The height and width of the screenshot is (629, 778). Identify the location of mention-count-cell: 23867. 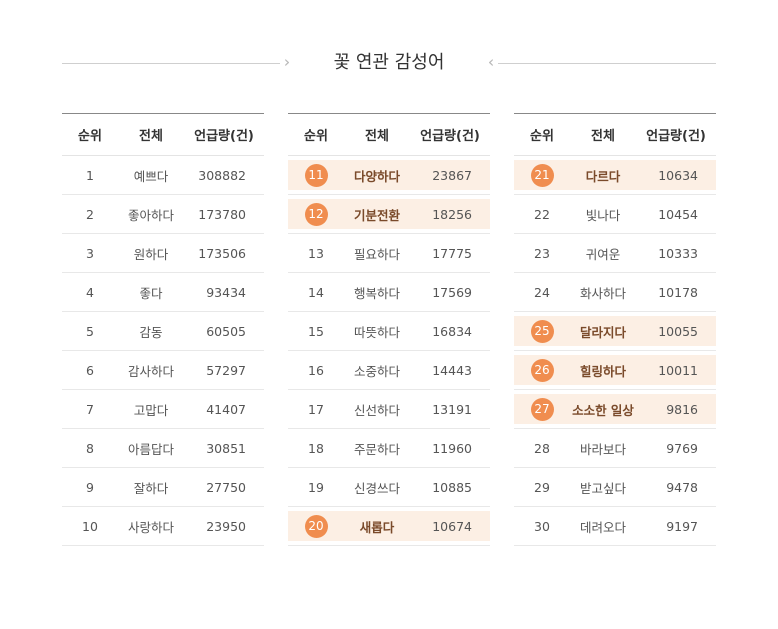
(452, 175).